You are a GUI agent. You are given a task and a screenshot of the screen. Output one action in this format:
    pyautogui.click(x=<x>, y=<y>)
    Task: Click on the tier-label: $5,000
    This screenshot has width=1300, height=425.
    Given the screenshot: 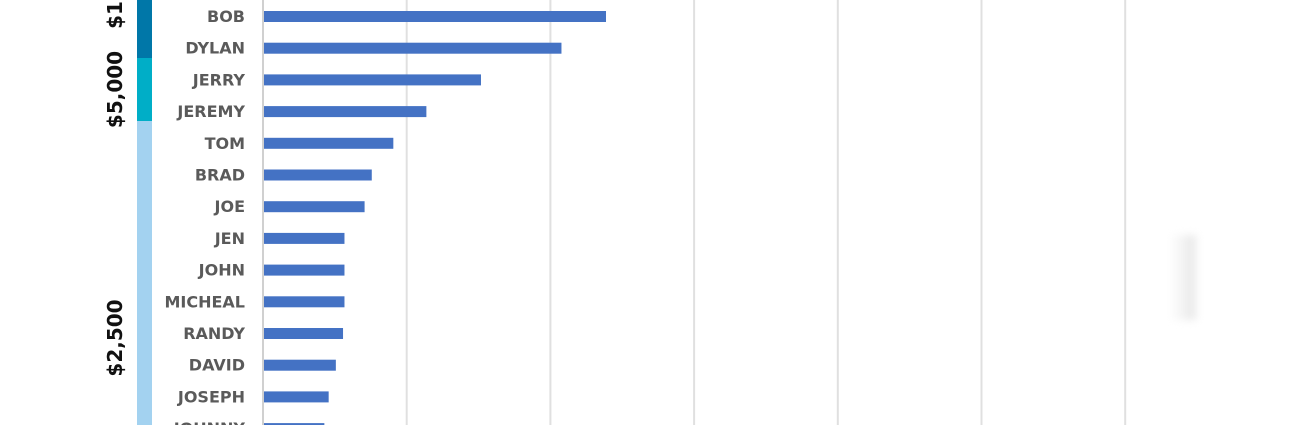 What is the action you would take?
    pyautogui.click(x=115, y=89)
    